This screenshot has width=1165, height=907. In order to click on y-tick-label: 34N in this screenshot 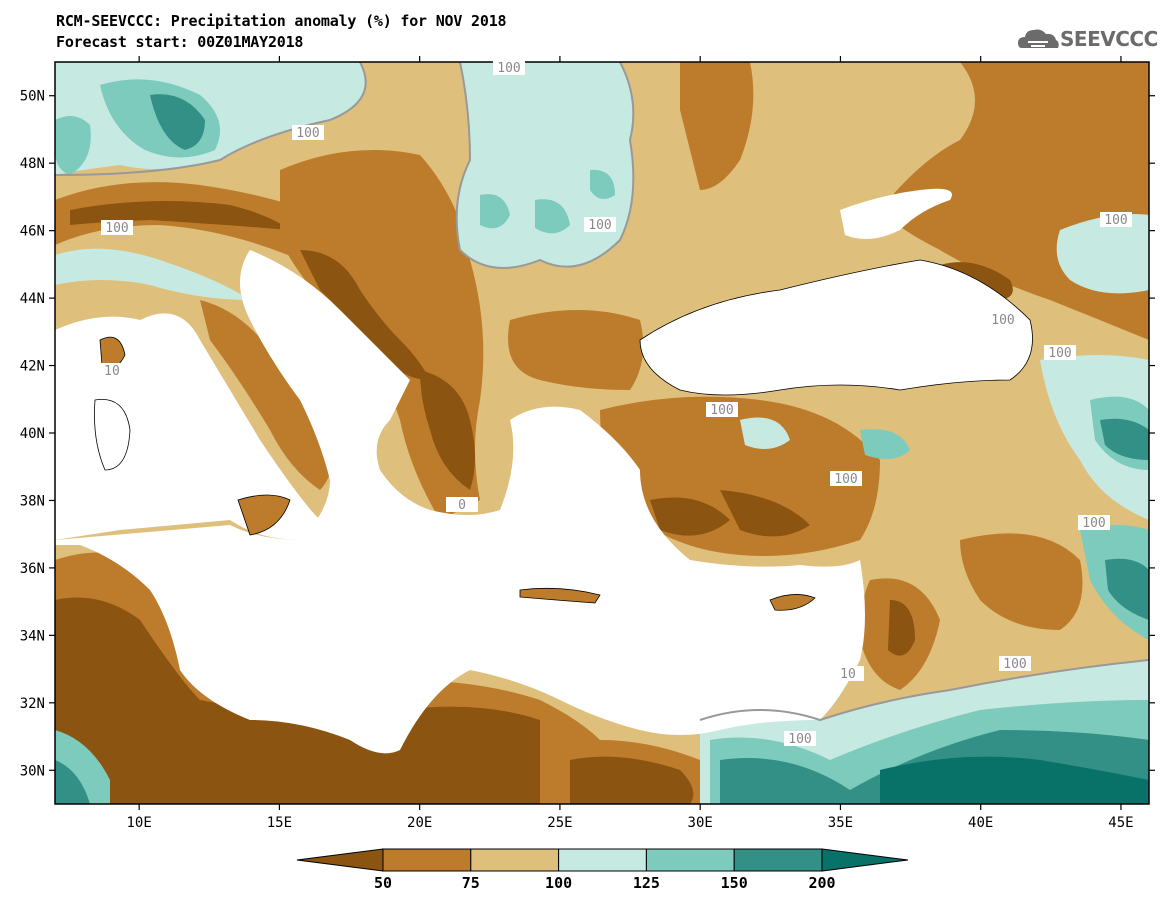, I will do `click(32, 636)`.